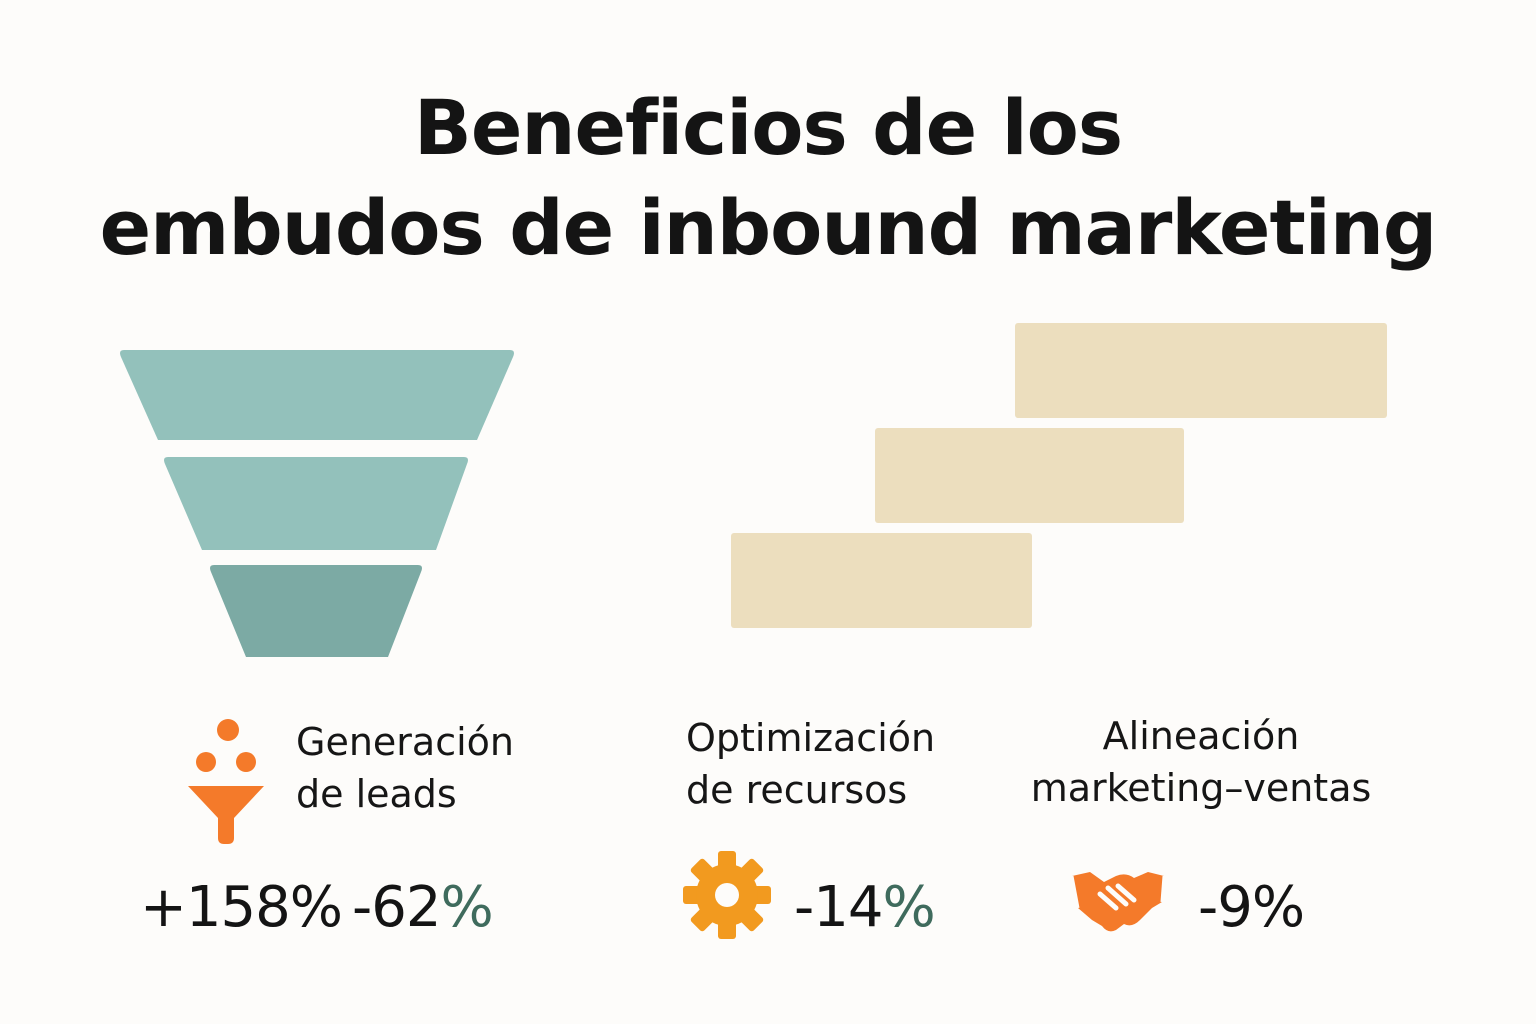 The width and height of the screenshot is (1536, 1024). I want to click on bar-top, so click(1201, 370).